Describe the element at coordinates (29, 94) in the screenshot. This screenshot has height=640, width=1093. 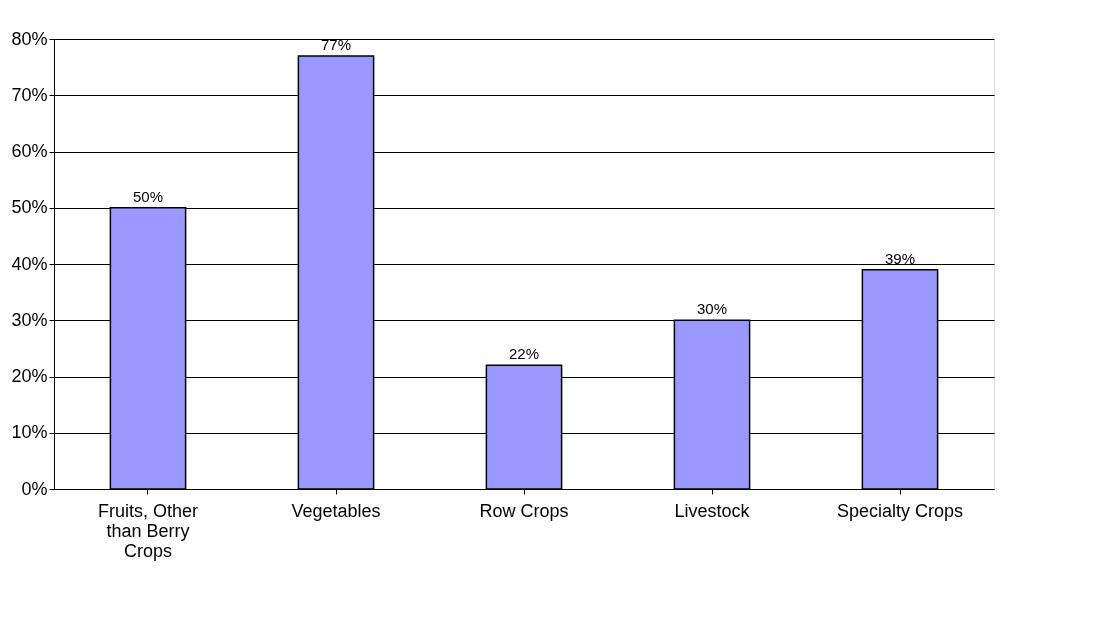
I see `y-tick-label: 70%` at that location.